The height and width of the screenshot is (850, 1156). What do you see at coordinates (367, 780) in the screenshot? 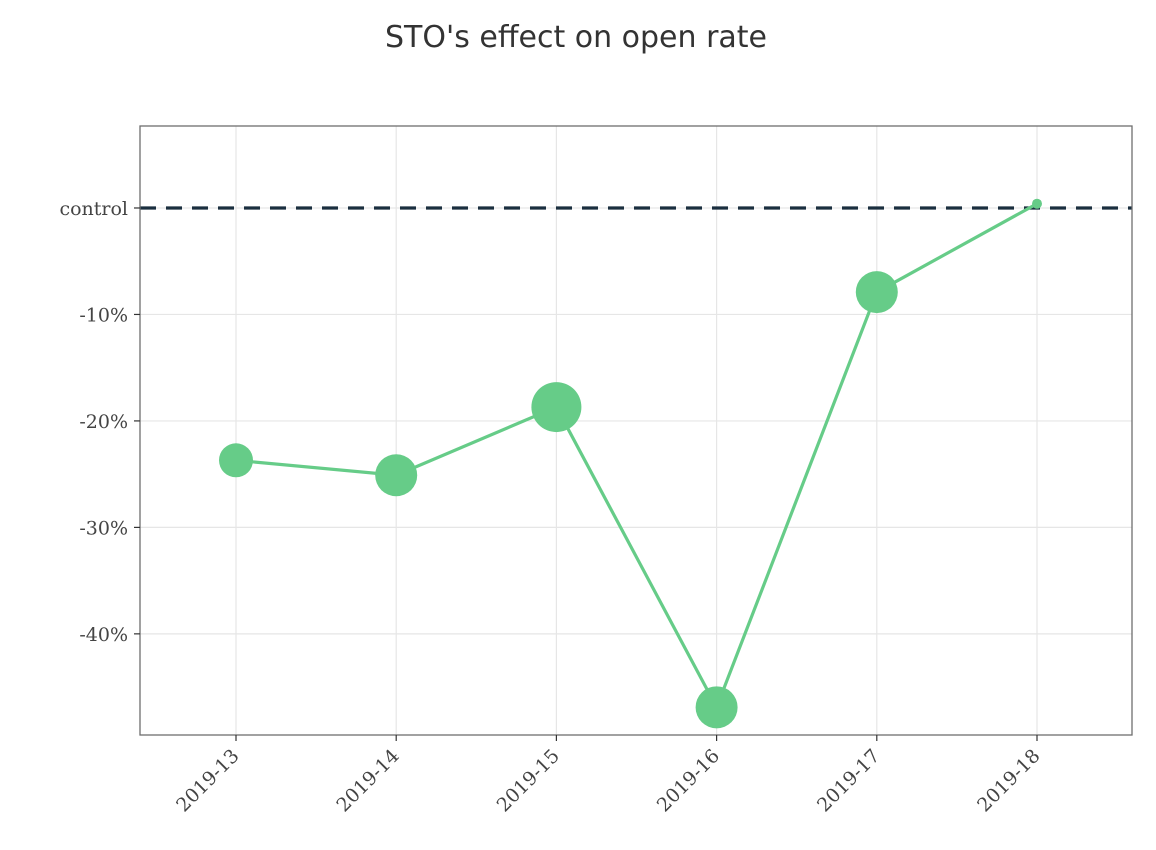
I see `x-tick-label: 2019-14` at bounding box center [367, 780].